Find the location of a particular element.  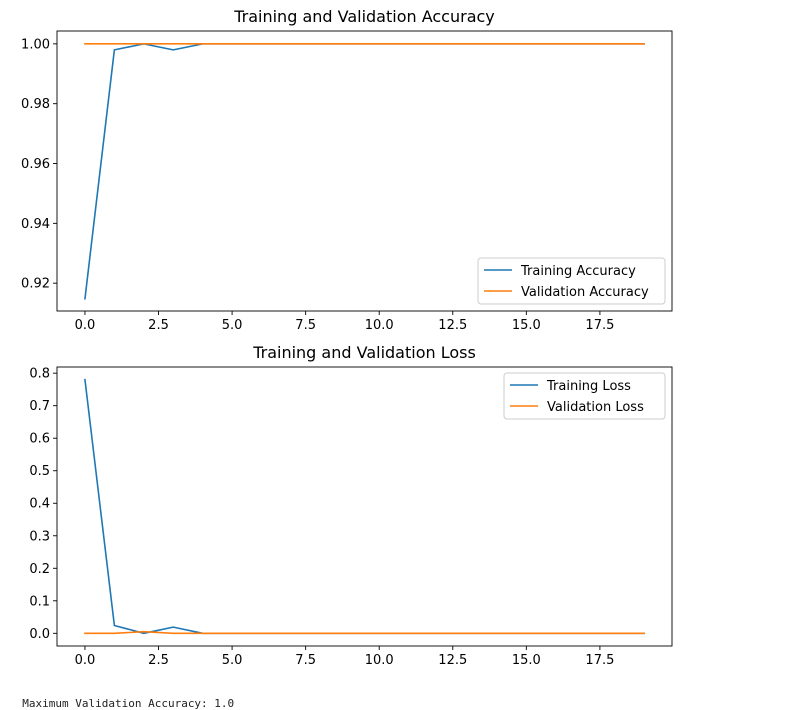

chart-title: Training and Validation Loss is located at coordinates (364, 352).